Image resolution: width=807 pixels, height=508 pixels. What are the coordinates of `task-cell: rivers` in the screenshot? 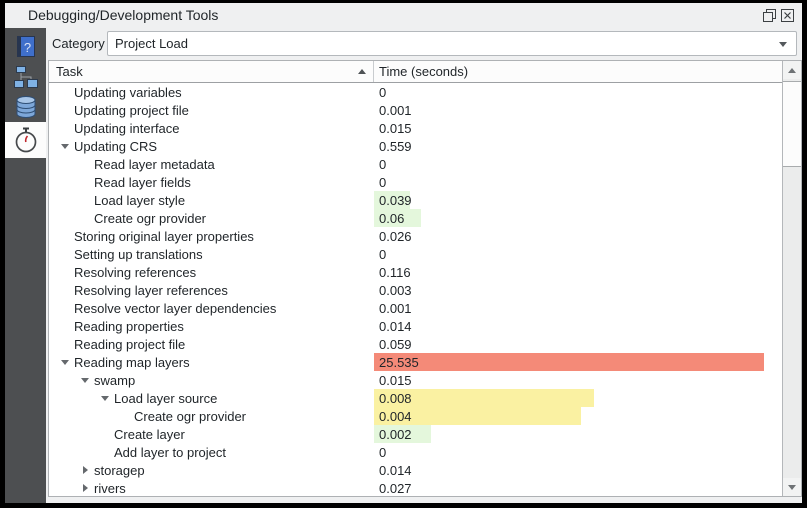 It's located at (211, 487).